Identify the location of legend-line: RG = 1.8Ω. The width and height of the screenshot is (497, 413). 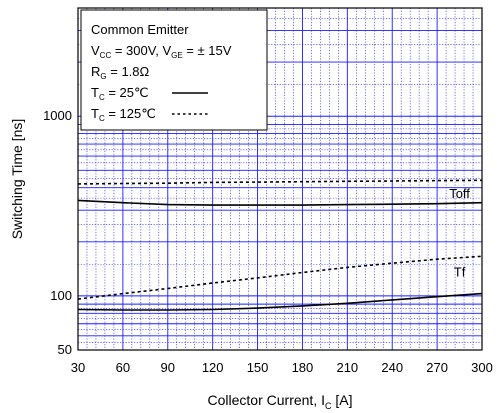
(120, 72).